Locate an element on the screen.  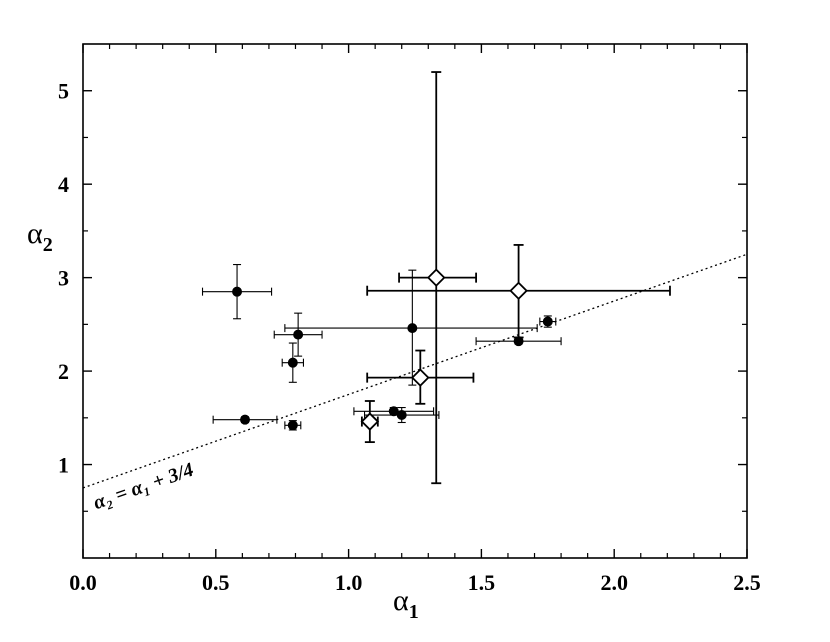
x-tick-label: 2.0 is located at coordinates (614, 582).